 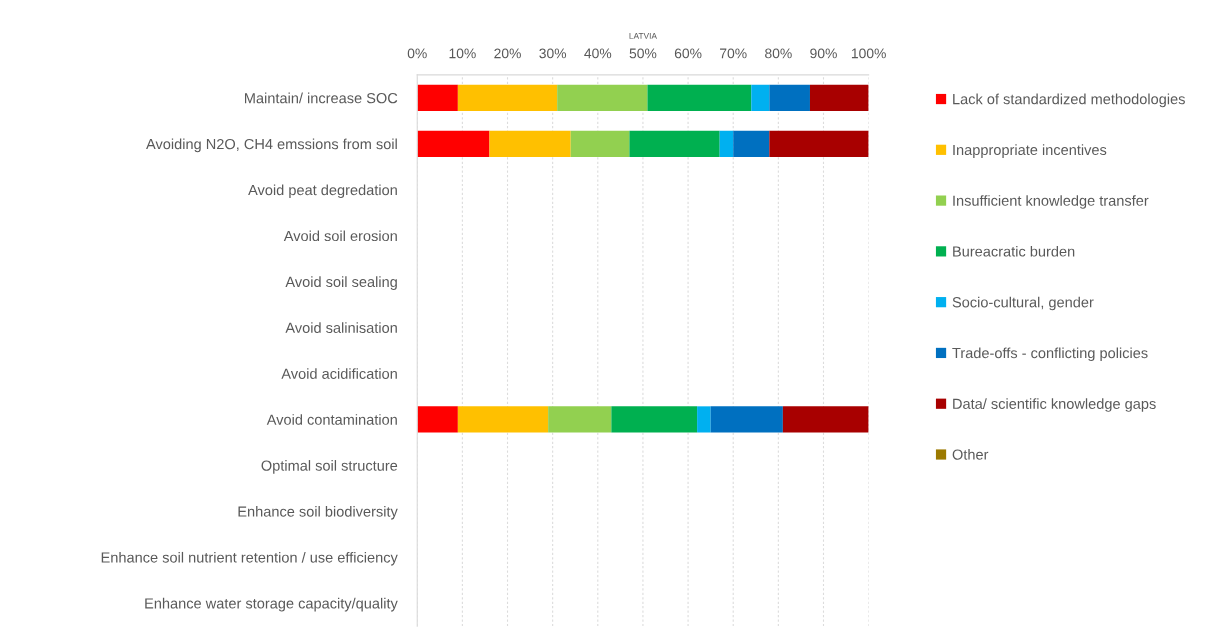 What do you see at coordinates (1023, 303) in the screenshot?
I see `legend-label: Socio-cultural, gender` at bounding box center [1023, 303].